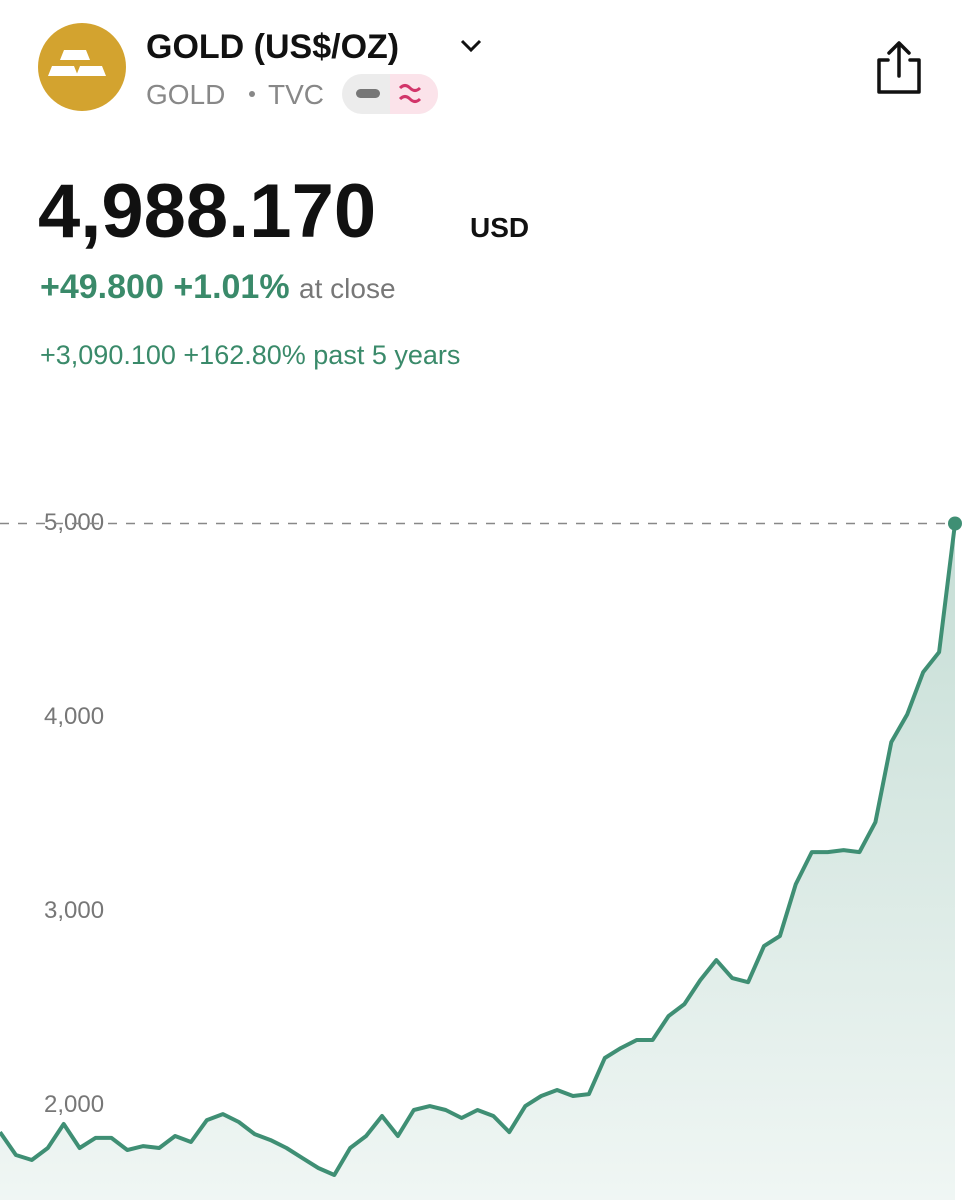  I want to click on period-change-percent: +162.80%, so click(244, 355).